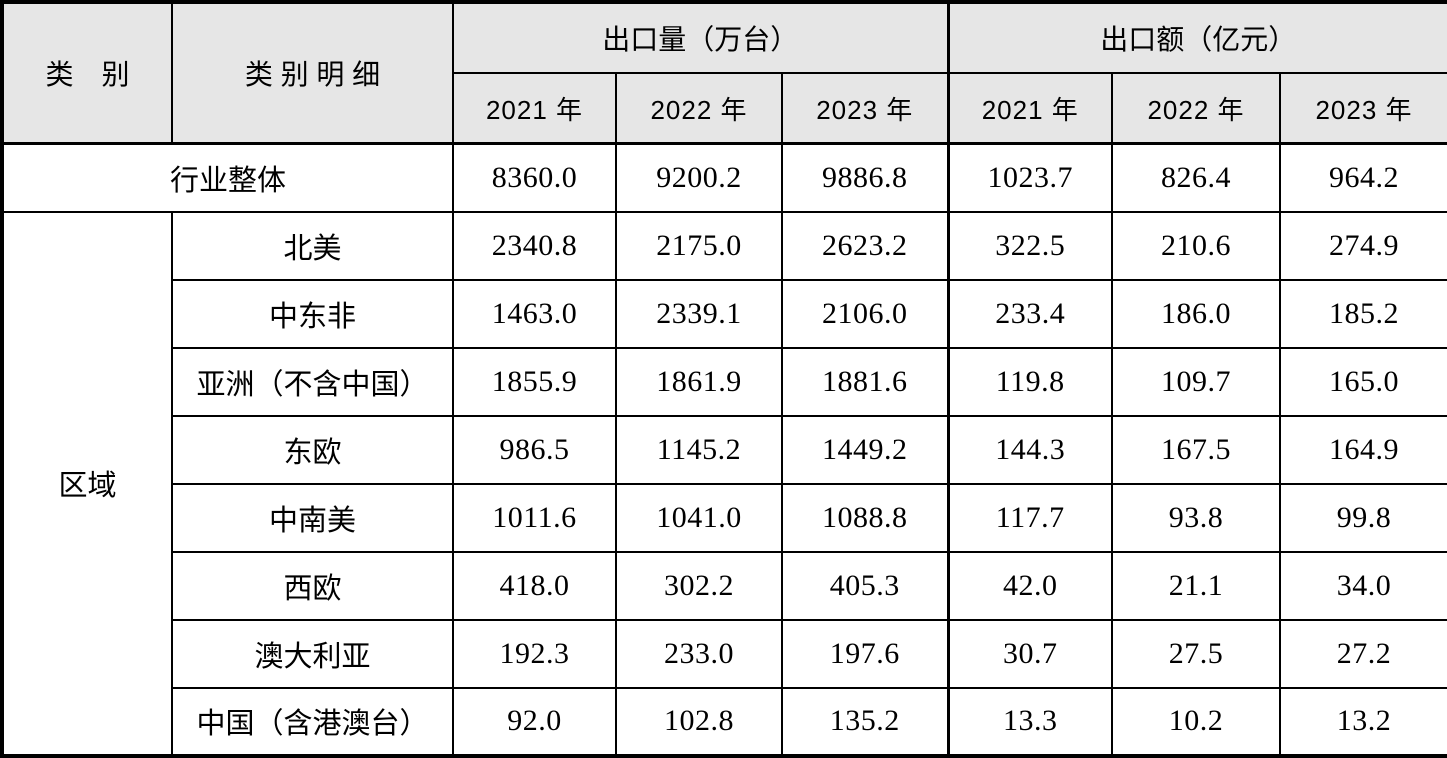 This screenshot has width=1447, height=758. What do you see at coordinates (1029, 313) in the screenshot?
I see `region-value-cell: 233.4` at bounding box center [1029, 313].